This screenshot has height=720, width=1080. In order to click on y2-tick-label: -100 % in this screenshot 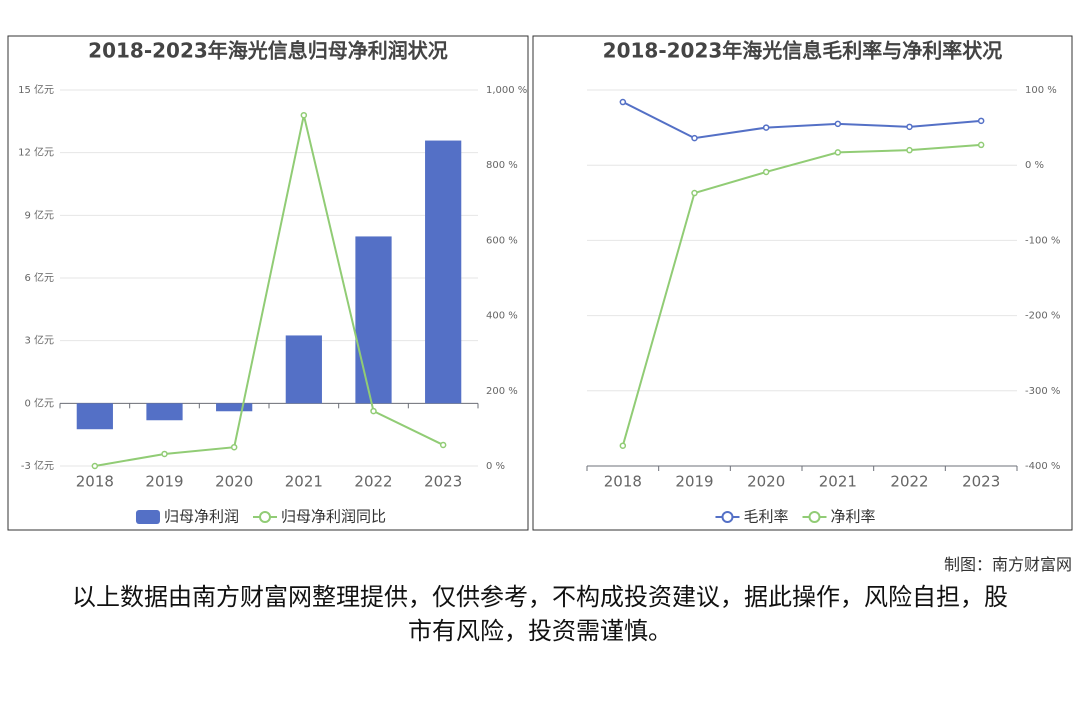, I will do `click(1042, 240)`.